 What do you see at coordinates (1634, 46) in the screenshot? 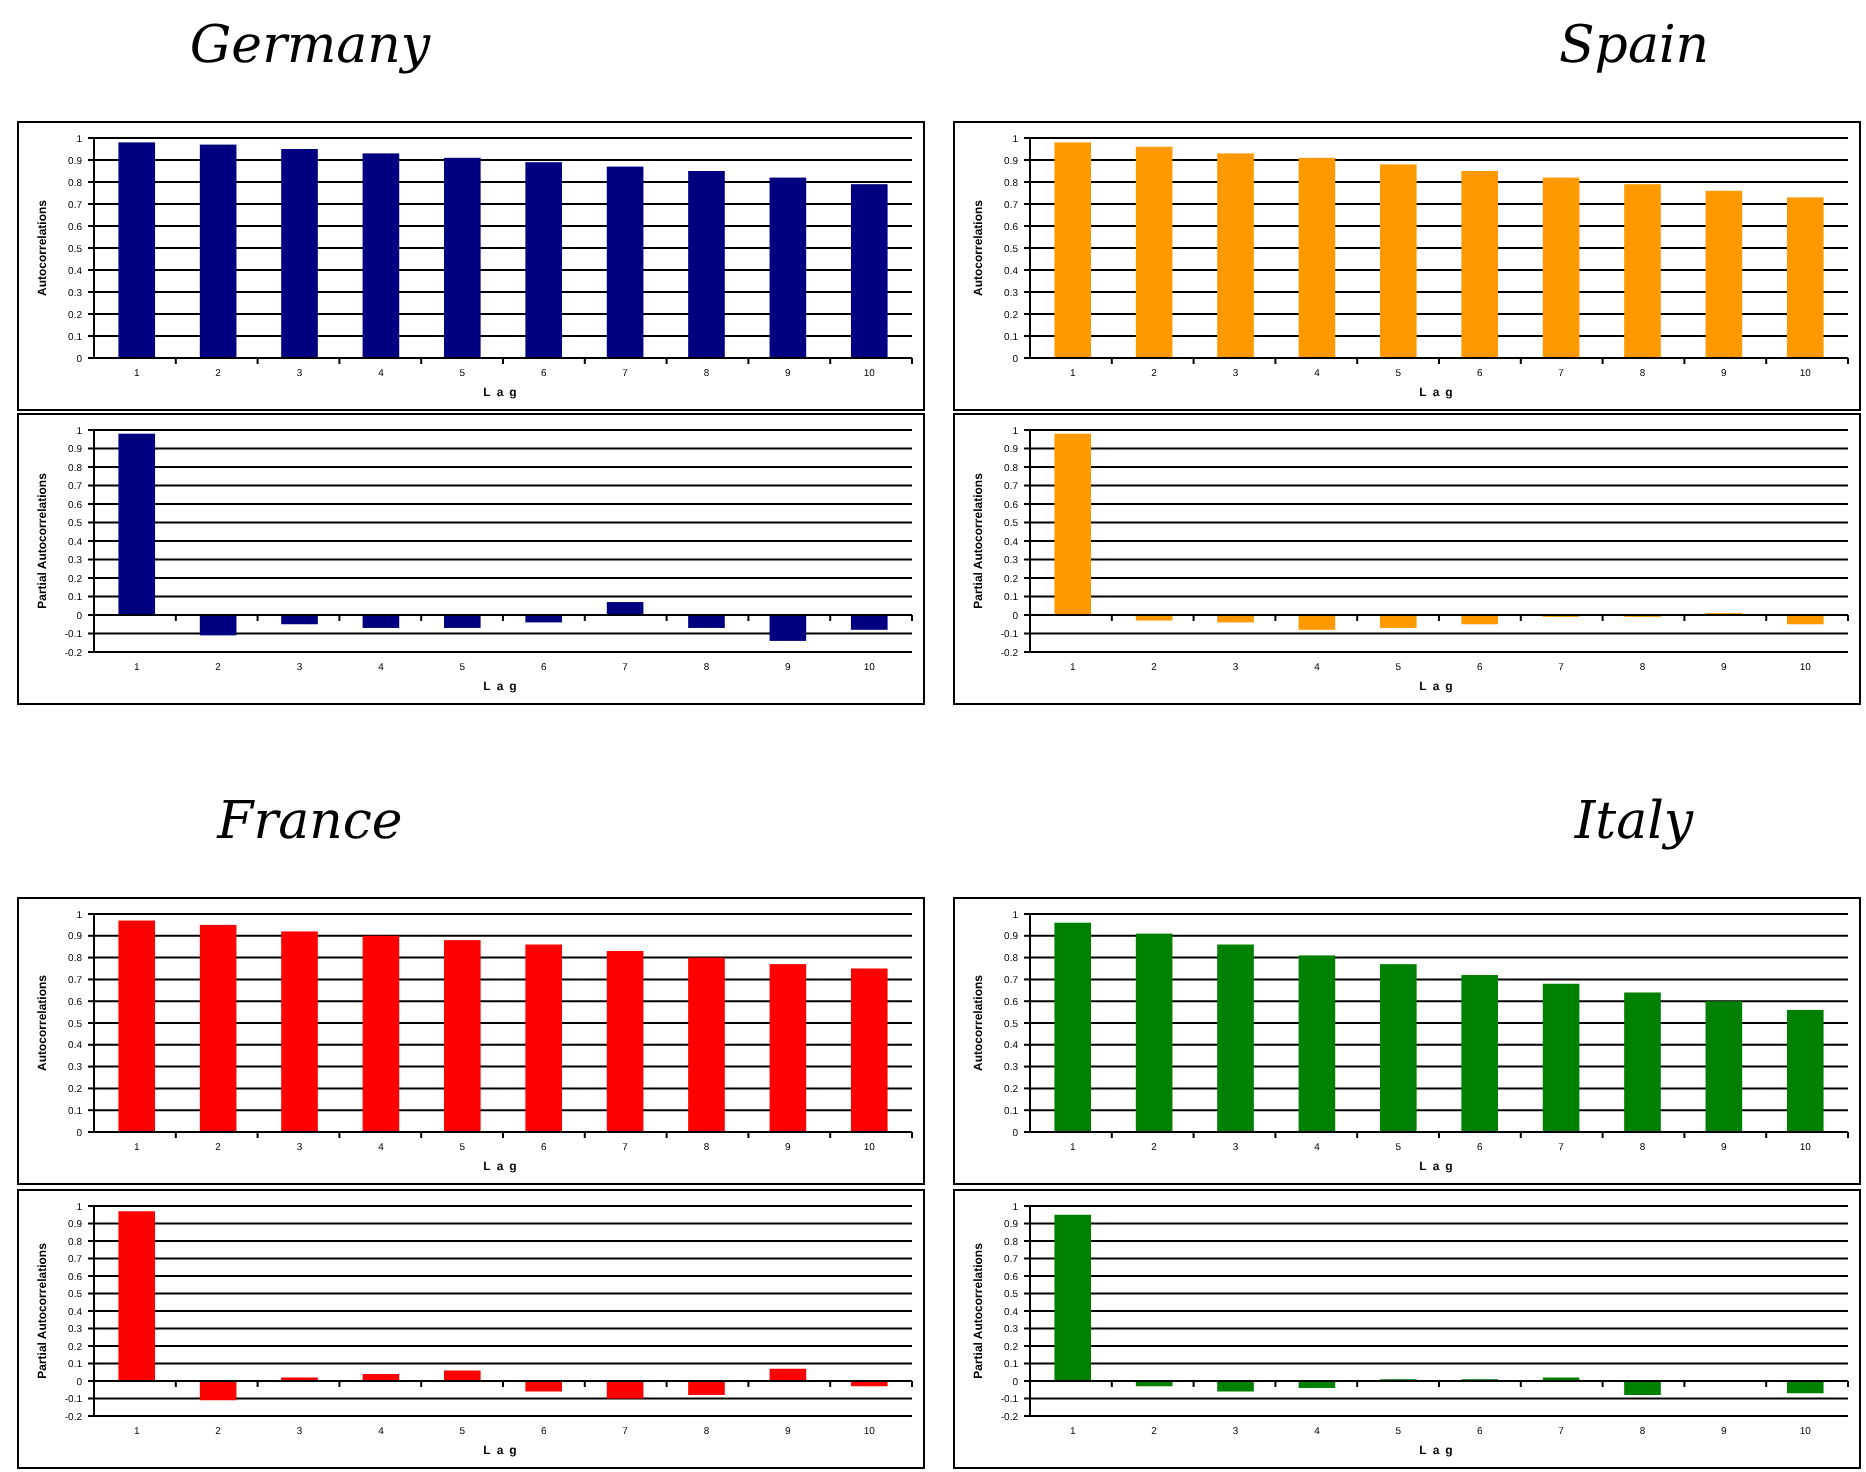
I see `chart-title: Spain` at bounding box center [1634, 46].